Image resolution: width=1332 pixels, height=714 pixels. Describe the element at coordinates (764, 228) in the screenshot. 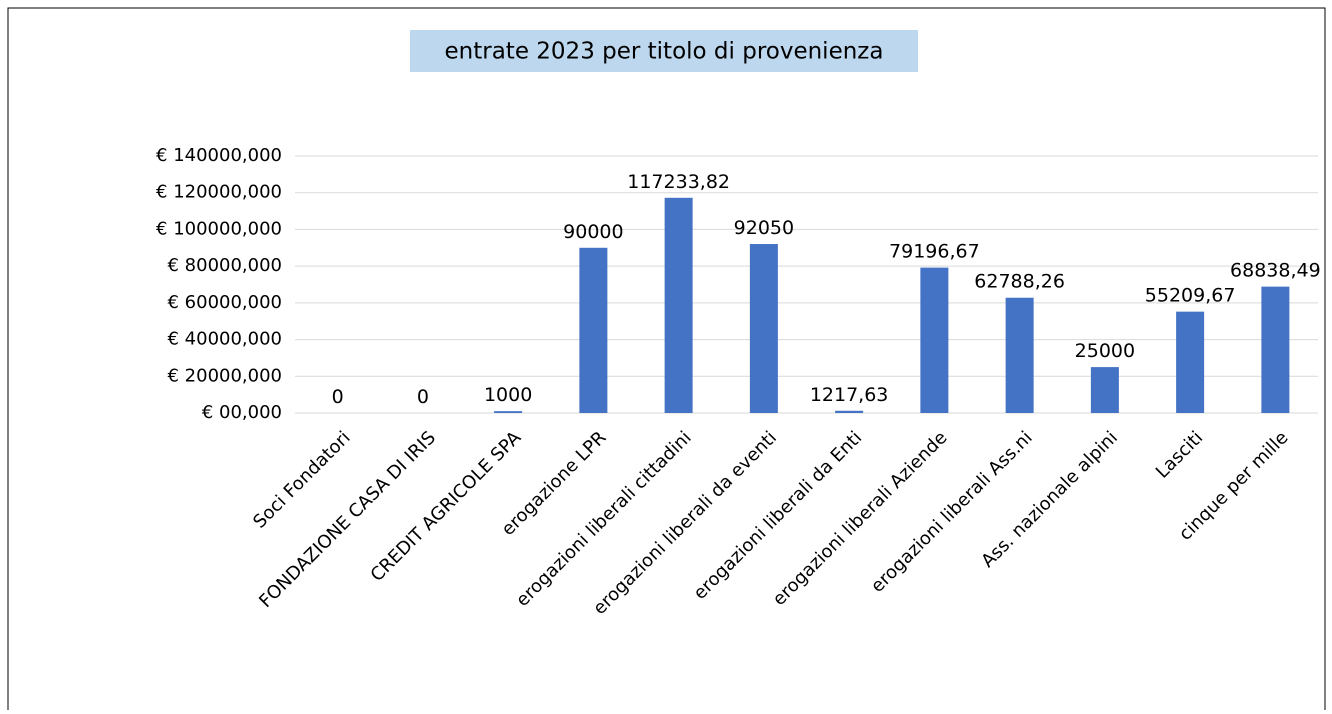

I see `value-label: 92050` at that location.